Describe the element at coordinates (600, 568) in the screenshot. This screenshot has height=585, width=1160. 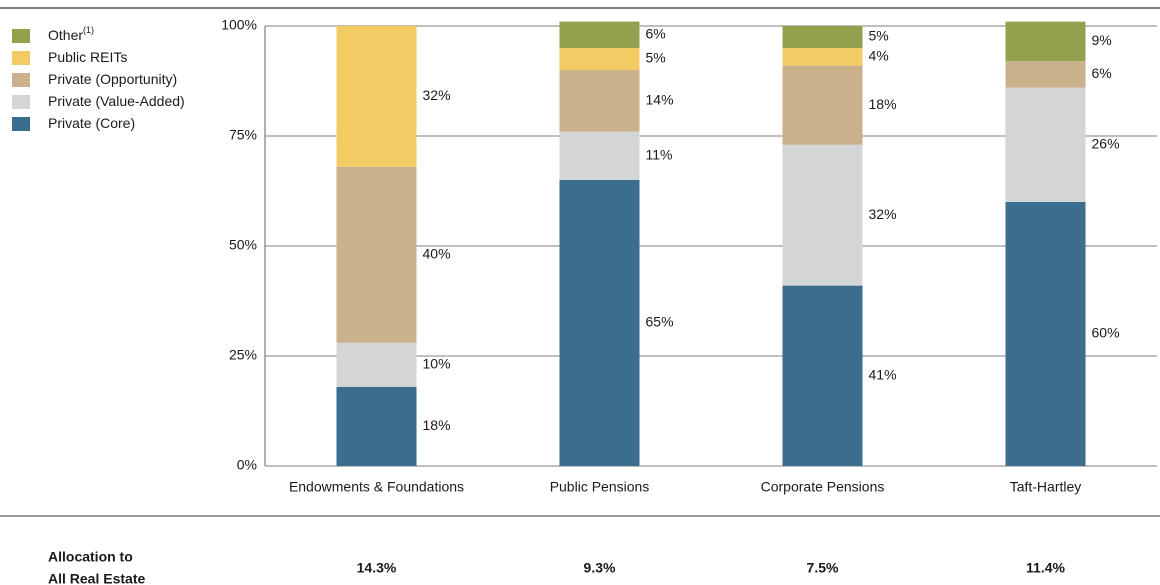
I see `footer-value: 9.3%` at that location.